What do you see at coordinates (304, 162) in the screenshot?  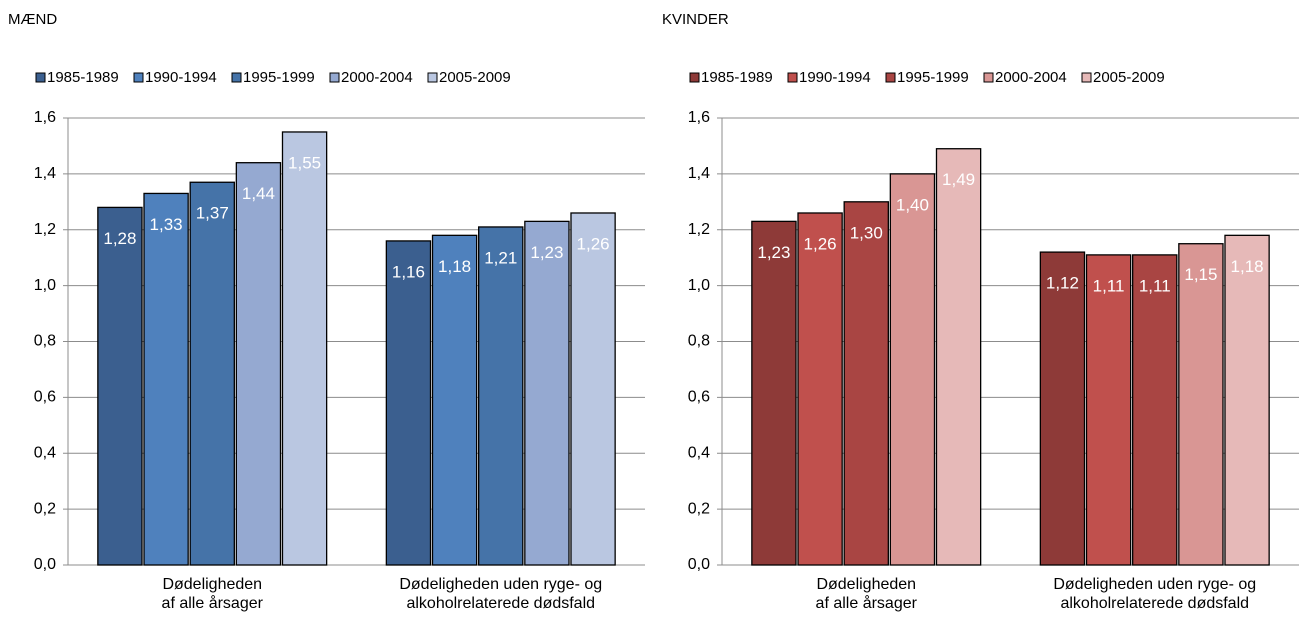 I see `data-label: 1,55` at bounding box center [304, 162].